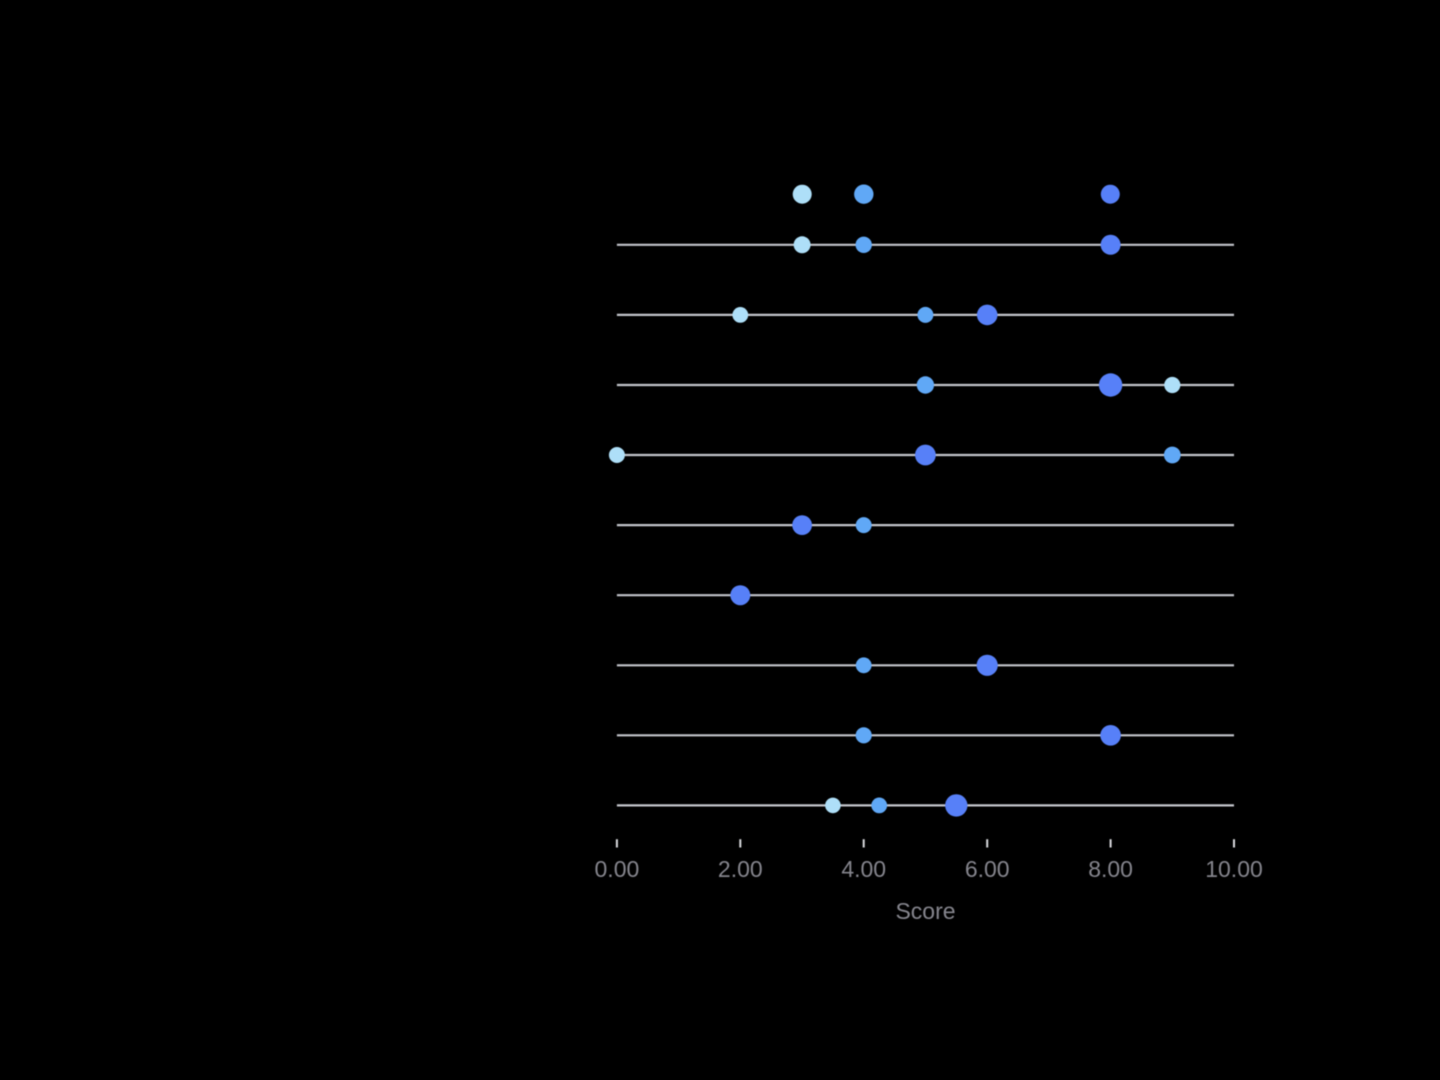 The image size is (1440, 1080). What do you see at coordinates (617, 869) in the screenshot?
I see `svg-text: 0.00` at bounding box center [617, 869].